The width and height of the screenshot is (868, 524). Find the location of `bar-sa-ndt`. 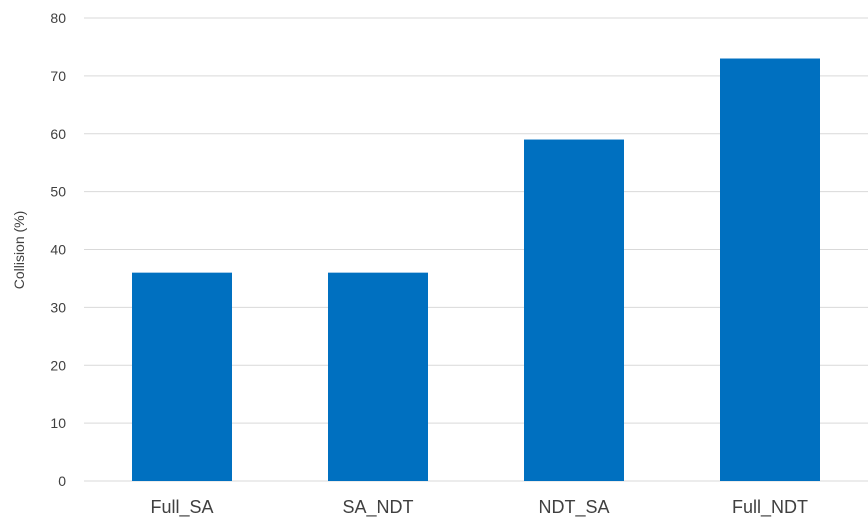

bar-sa-ndt is located at coordinates (378, 376).